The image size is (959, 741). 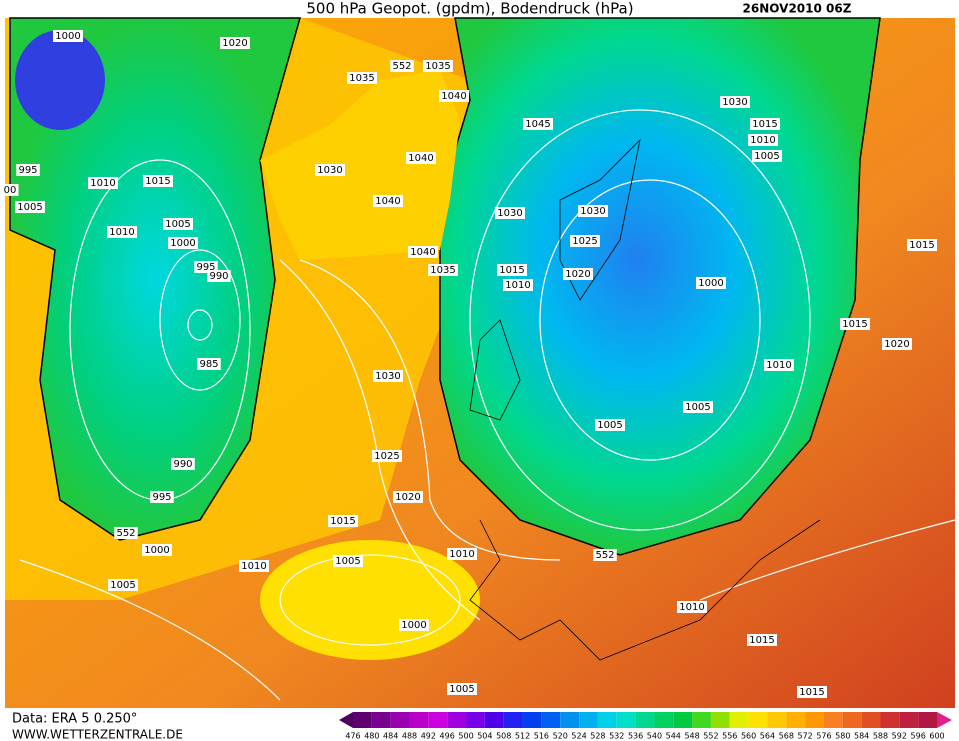 I want to click on colorbar-tick-label: 580, so click(x=842, y=736).